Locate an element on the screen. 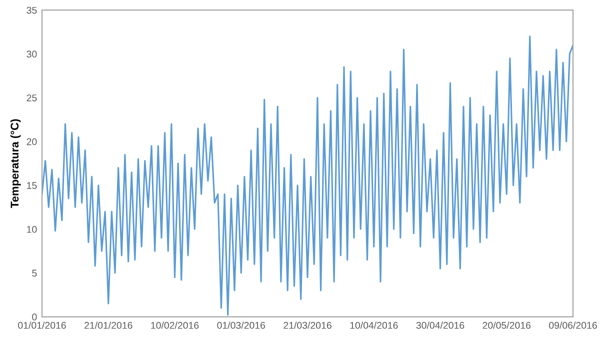 The image size is (600, 337). x-tick-label: 01/01/2016 is located at coordinates (42, 325).